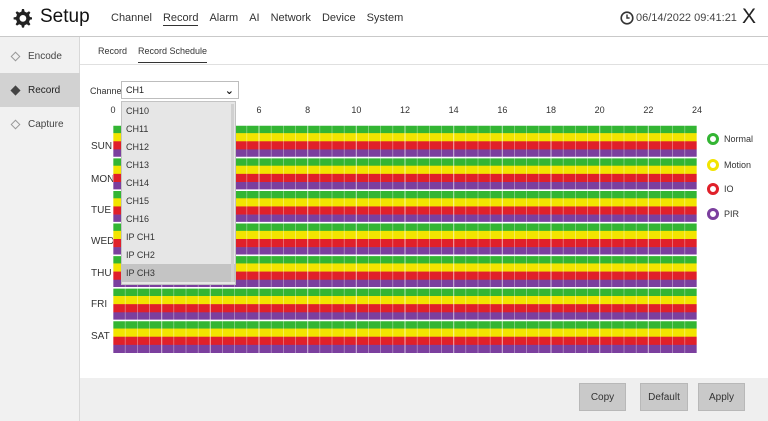 The image size is (768, 421). I want to click on sidebar-item-encode: Encode, so click(40, 56).